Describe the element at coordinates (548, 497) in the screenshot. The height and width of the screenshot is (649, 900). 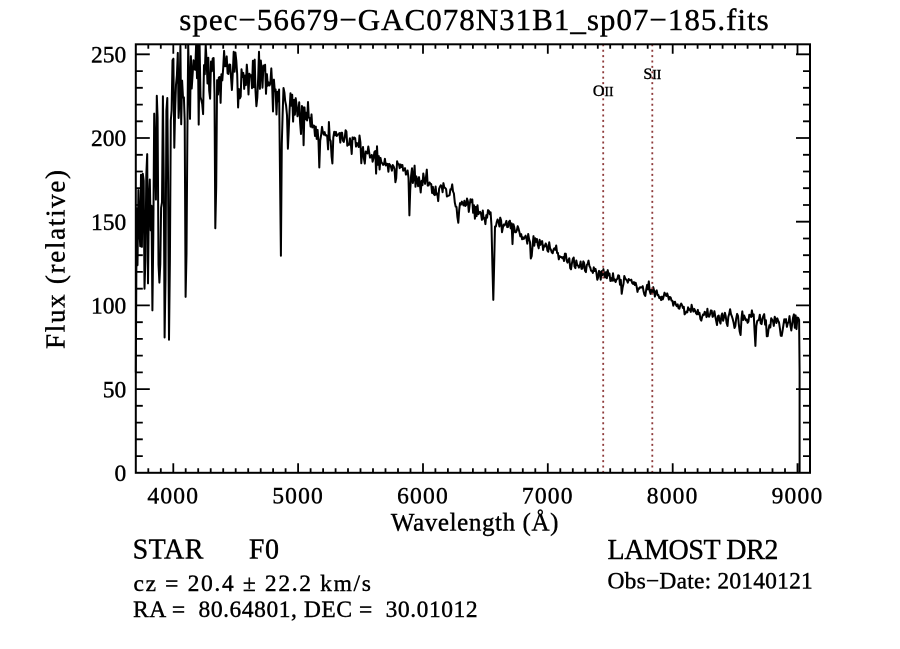
I see `svg-text: 7000` at that location.